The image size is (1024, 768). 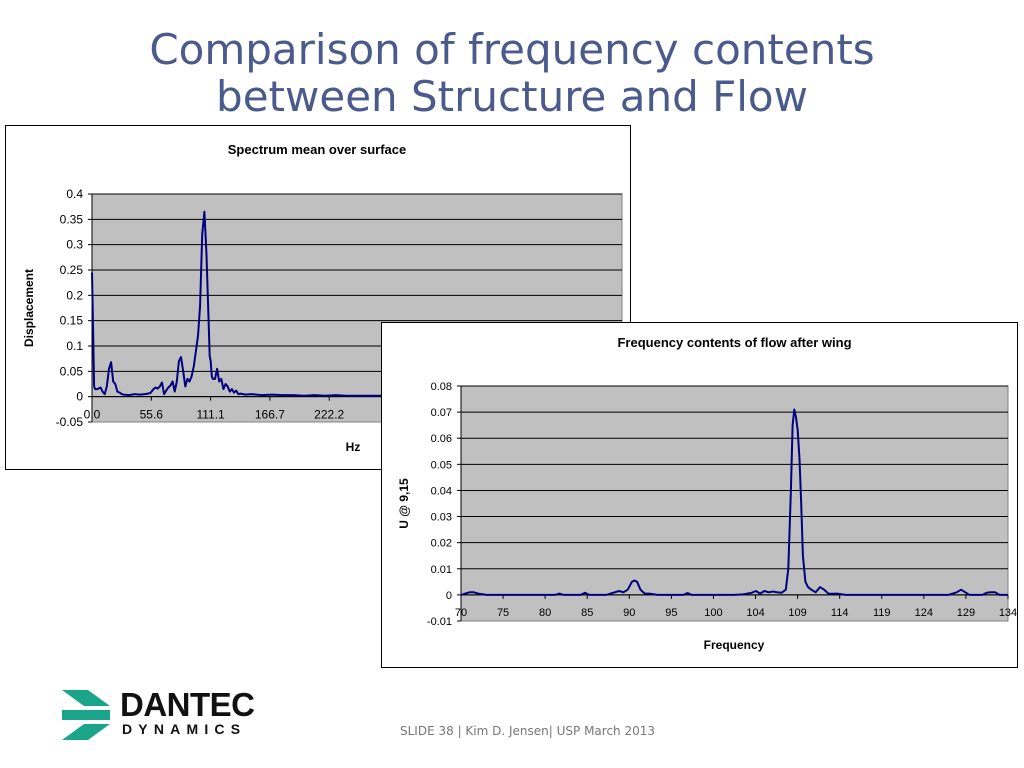 I want to click on chart-title: Spectrum mean over surface, so click(x=317, y=149).